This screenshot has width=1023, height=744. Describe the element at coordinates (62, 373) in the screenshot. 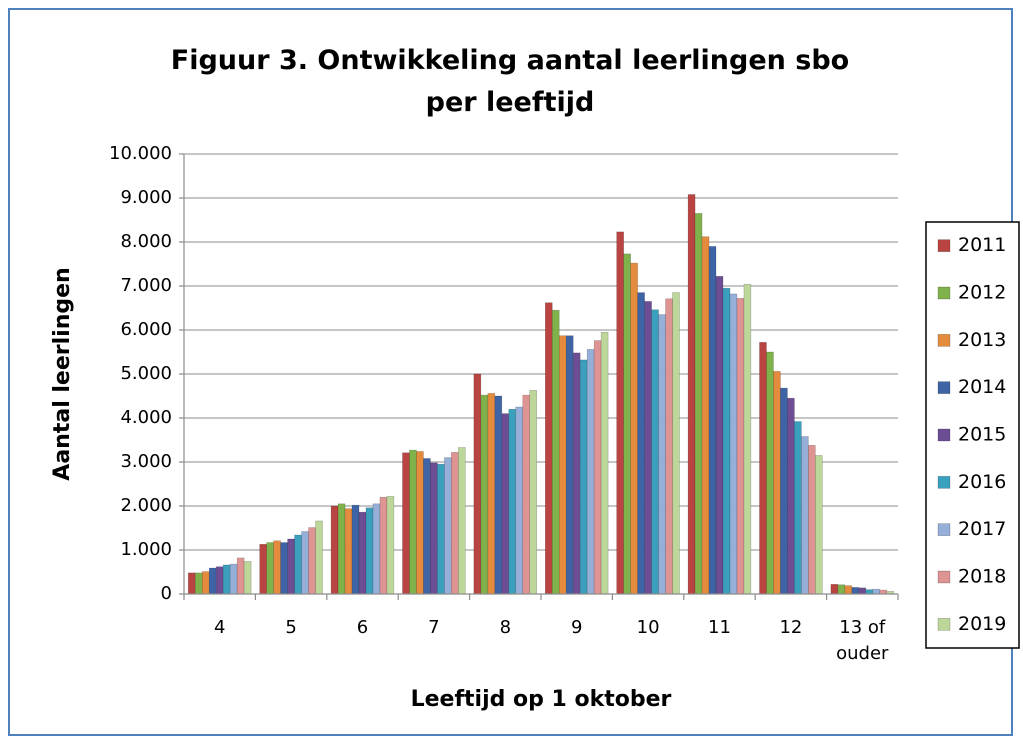

I see `y-axis-label: Aantal leerlingen` at that location.